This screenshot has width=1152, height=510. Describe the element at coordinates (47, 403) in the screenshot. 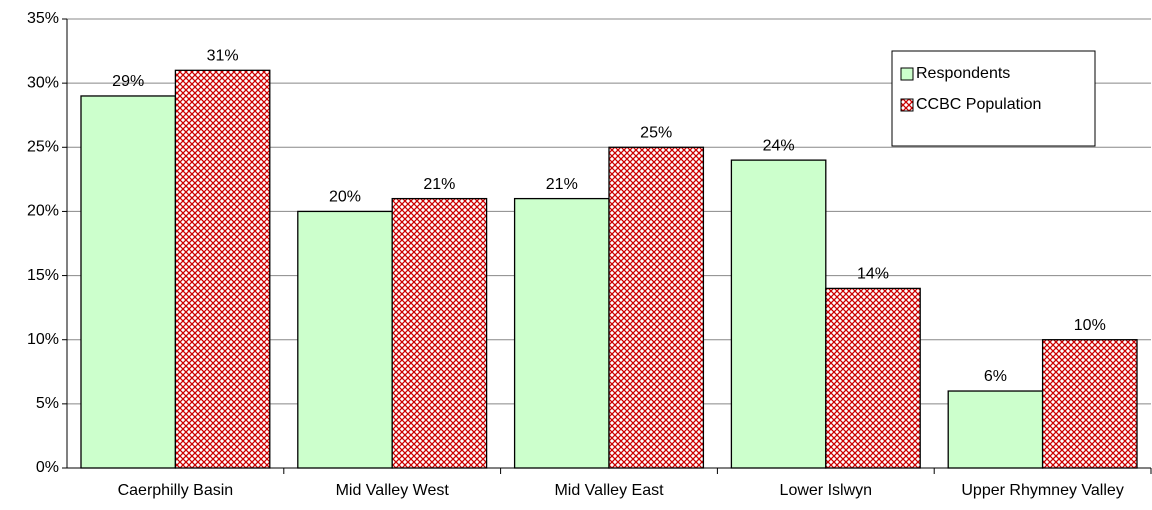

I see `y-tick-label: 5%` at that location.